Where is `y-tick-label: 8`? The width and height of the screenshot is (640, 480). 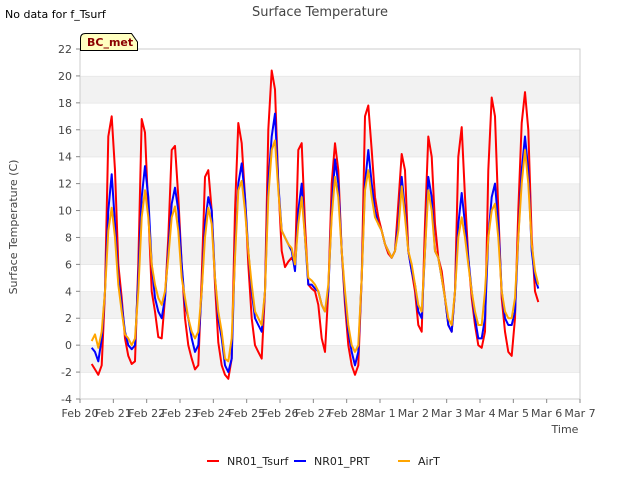
y-tick-label: 8 is located at coordinates (68, 237).